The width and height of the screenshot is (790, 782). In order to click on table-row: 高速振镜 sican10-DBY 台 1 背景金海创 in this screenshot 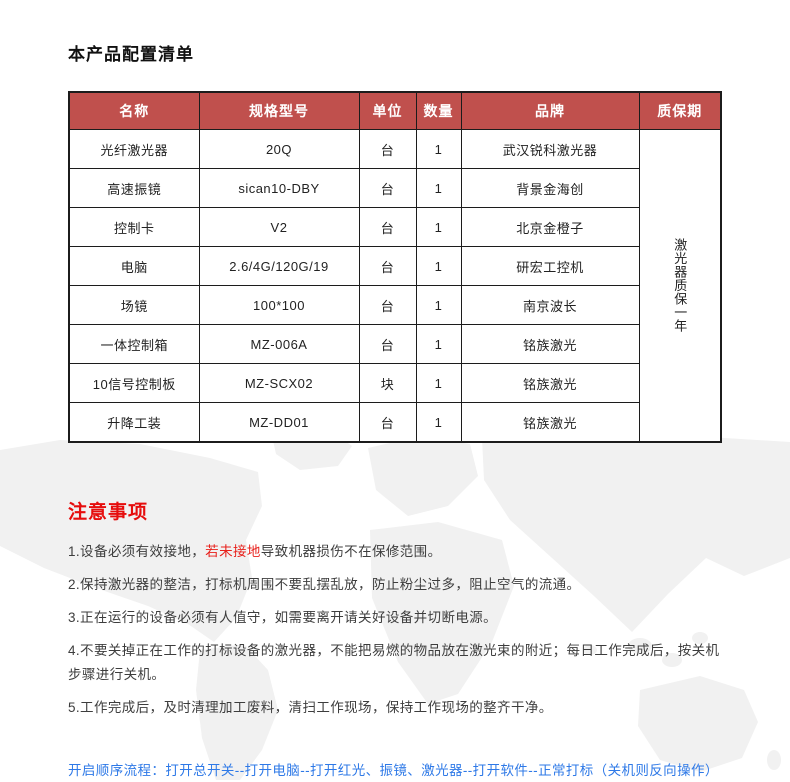, I will do `click(394, 188)`.